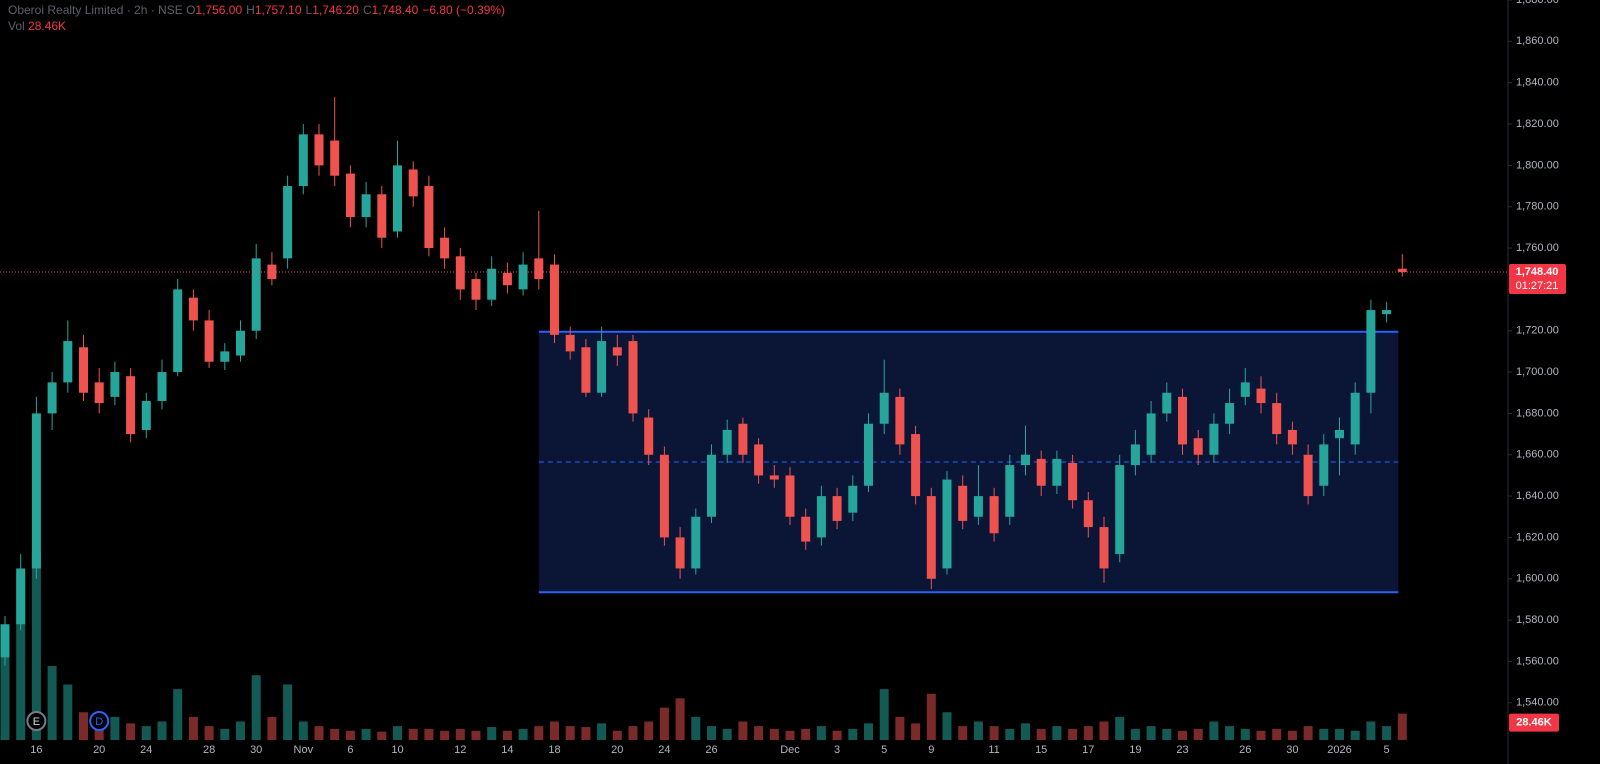  Describe the element at coordinates (460, 750) in the screenshot. I see `x-tick-label: 12` at that location.